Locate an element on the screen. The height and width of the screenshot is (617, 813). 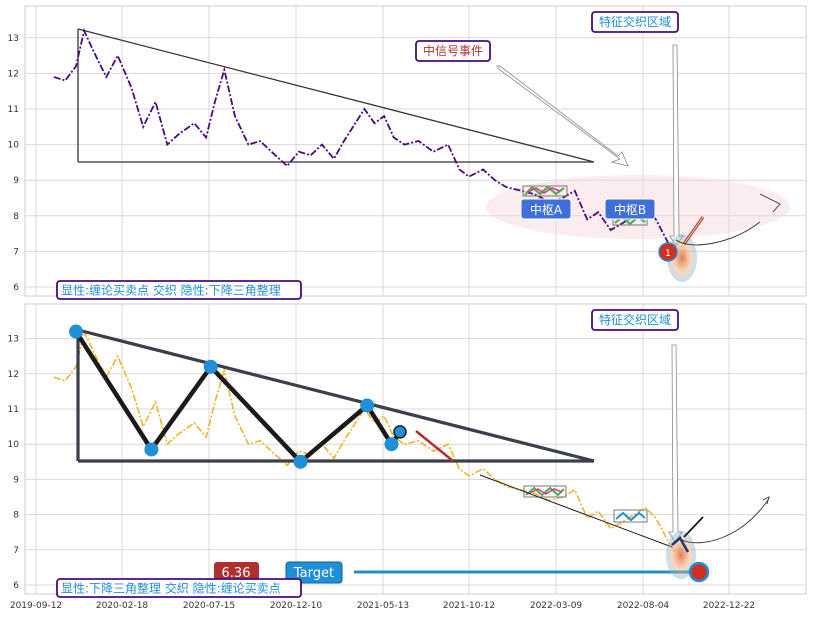
top-footer-box is located at coordinates (179, 290).